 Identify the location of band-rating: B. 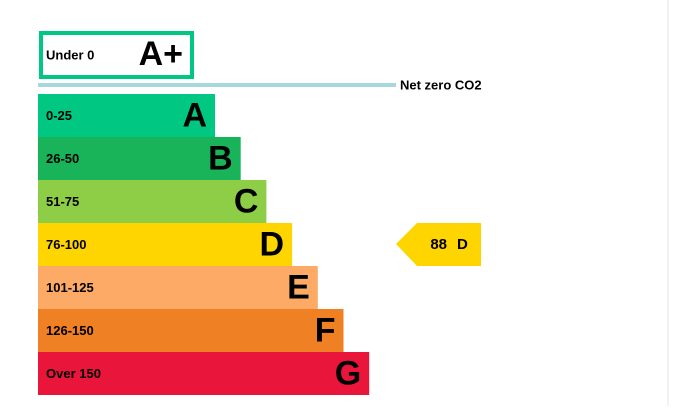
(220, 158).